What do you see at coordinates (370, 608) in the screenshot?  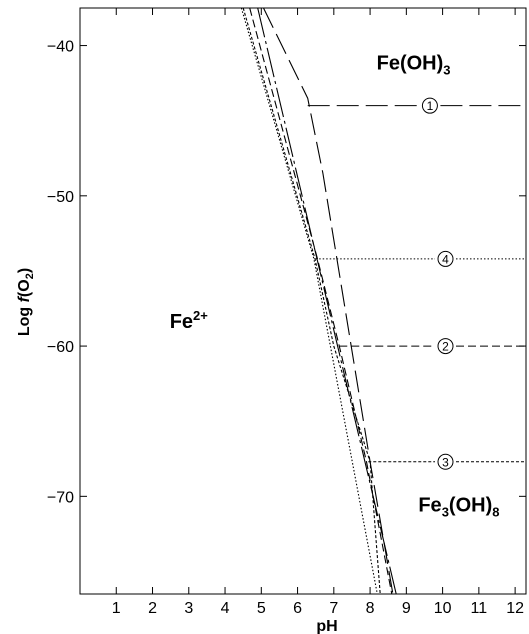 I see `x-tick-label: 8` at bounding box center [370, 608].